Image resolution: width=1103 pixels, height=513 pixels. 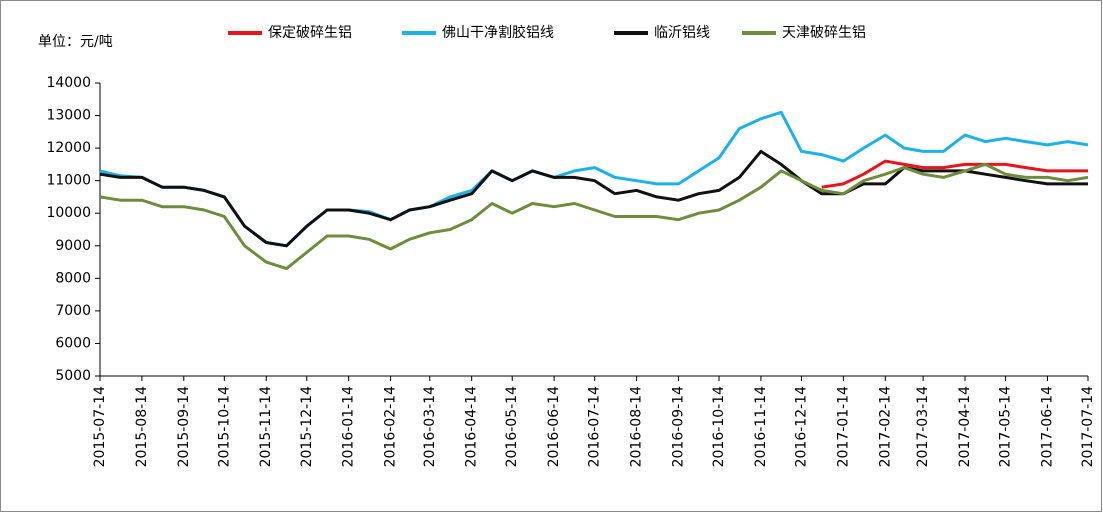 What do you see at coordinates (100, 426) in the screenshot?
I see `x-tick-label: 2015-07-14` at bounding box center [100, 426].